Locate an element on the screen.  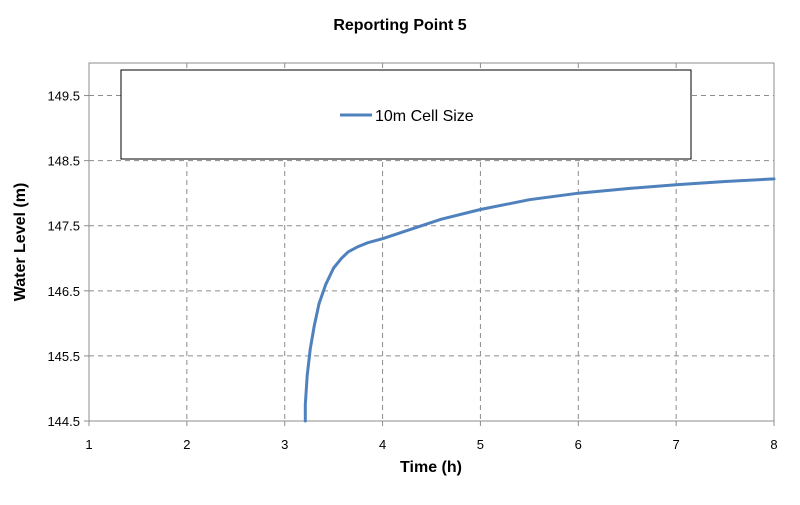
legend: 10m Cell Size is located at coordinates (406, 114).